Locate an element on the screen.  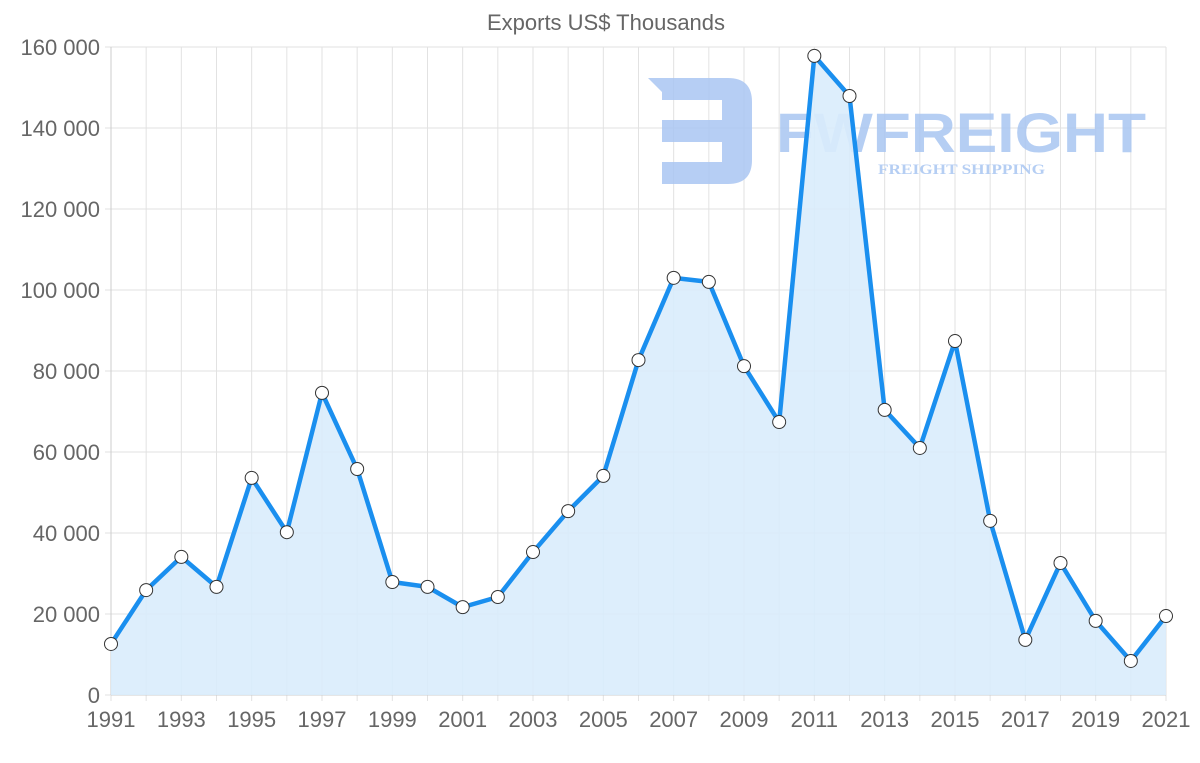
y-tick-label: 160 000 is located at coordinates (60, 47).